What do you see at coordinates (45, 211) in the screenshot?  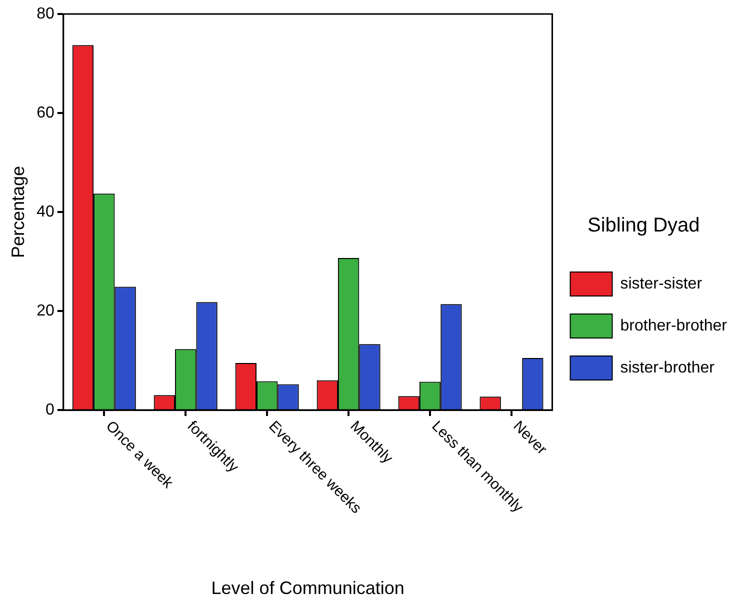 I see `y-tick-label: 40` at bounding box center [45, 211].